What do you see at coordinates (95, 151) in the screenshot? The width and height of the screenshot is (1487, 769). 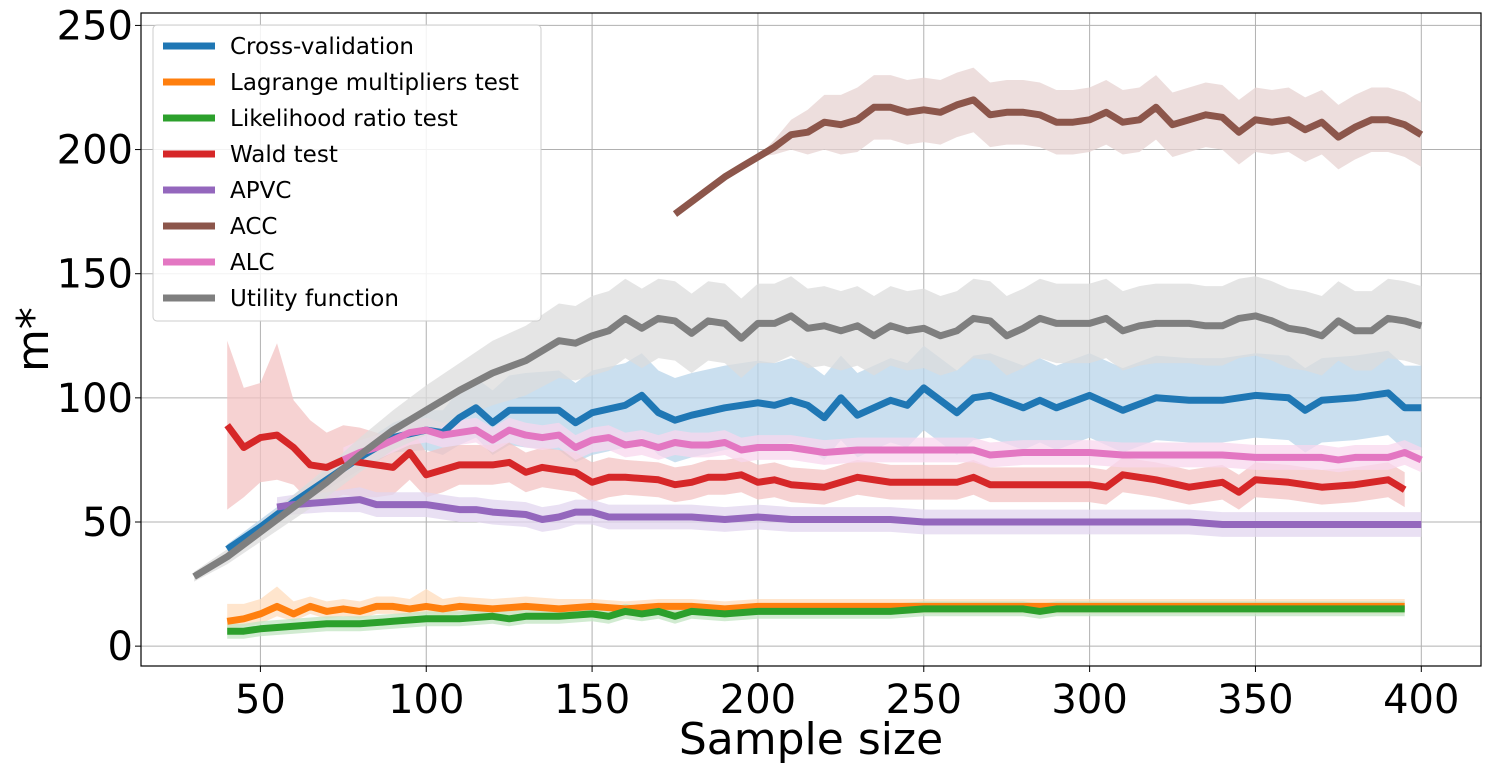 I see `y-tick-label: 200` at bounding box center [95, 151].